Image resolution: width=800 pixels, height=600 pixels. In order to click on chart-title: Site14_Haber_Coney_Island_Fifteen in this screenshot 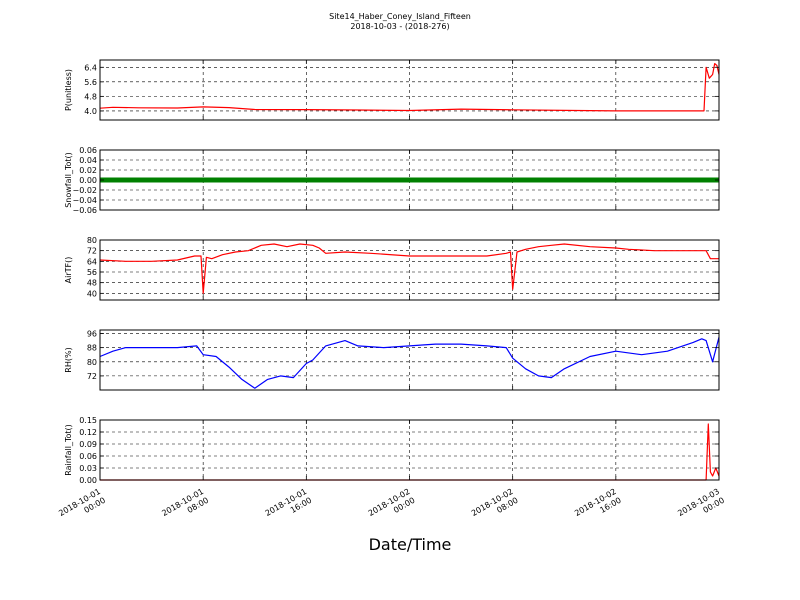, I will do `click(400, 16)`.